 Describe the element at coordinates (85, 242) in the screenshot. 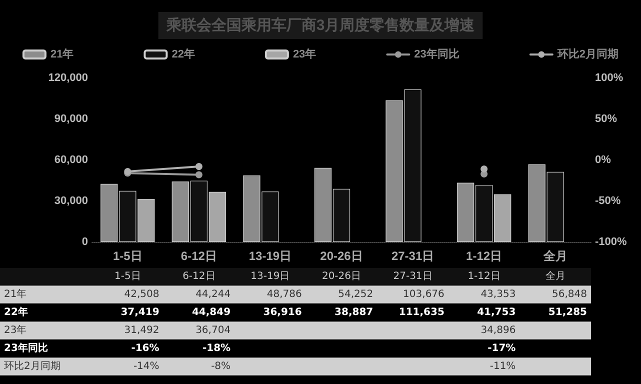

I see `y-tick-label: 0` at that location.